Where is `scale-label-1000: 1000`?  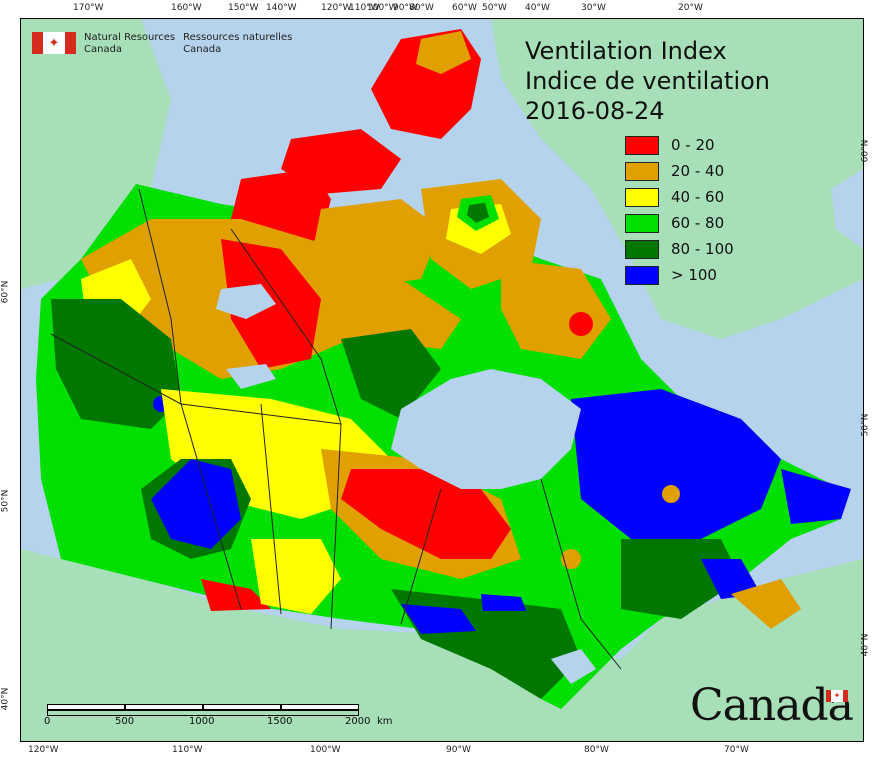
scale-label-1000: 1000 is located at coordinates (202, 721).